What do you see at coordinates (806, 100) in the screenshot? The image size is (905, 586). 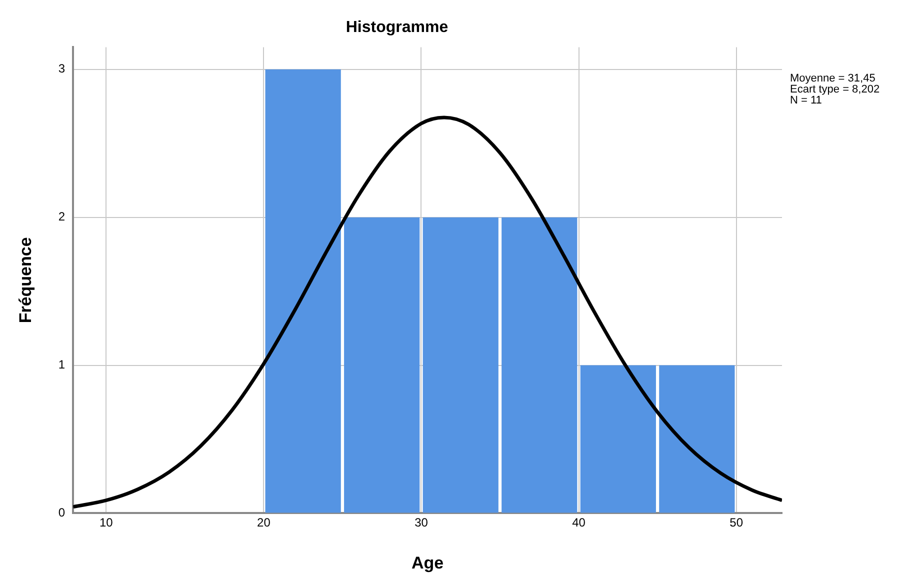 I see `text: N = 11` at bounding box center [806, 100].